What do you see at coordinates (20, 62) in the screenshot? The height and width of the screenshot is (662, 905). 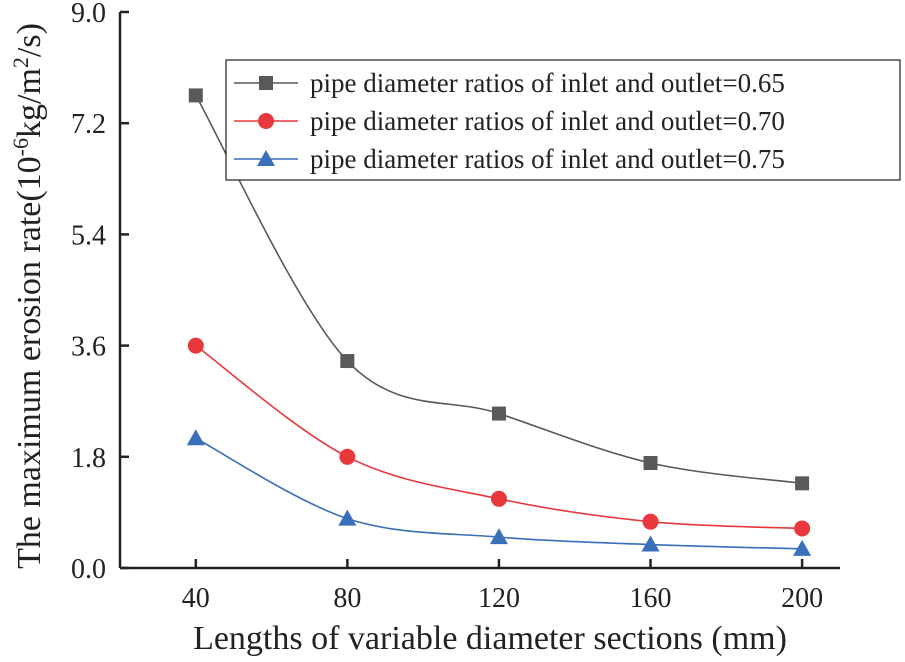 I see `y-axis-title-exponent-2: 2` at bounding box center [20, 62].